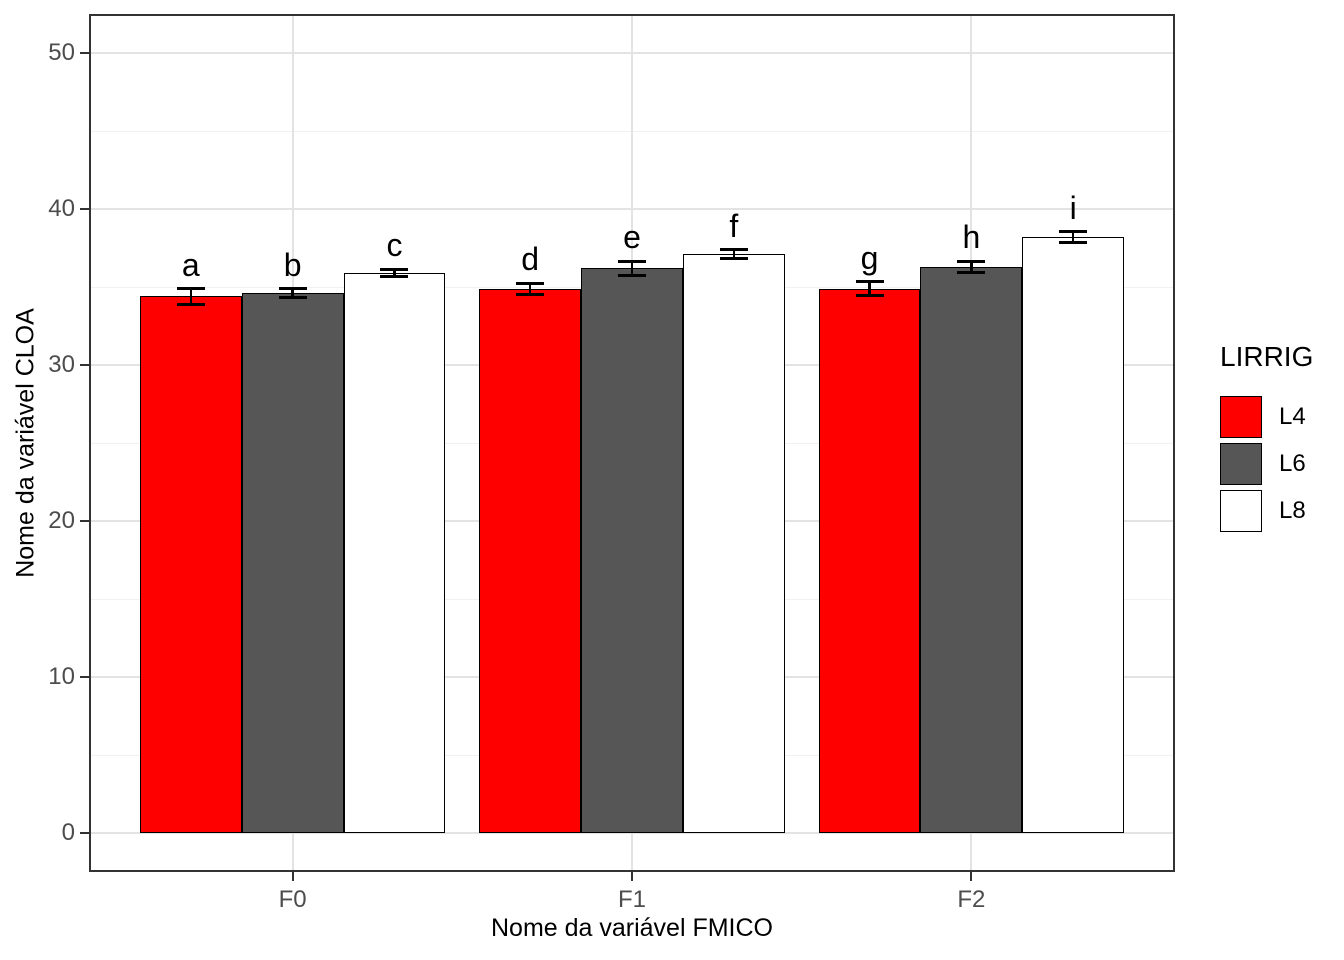 The width and height of the screenshot is (1344, 960). I want to click on bar-letter-label: b, so click(292, 264).